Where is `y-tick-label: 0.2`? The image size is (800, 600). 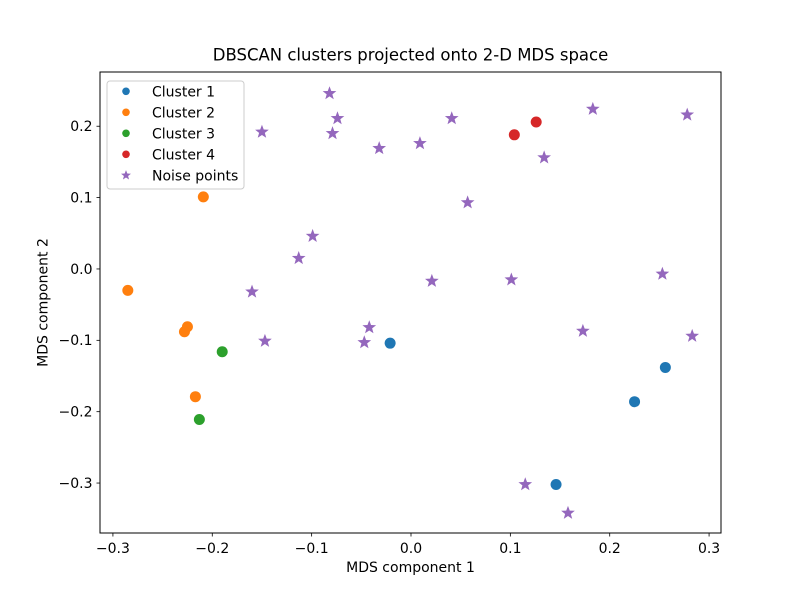
y-tick-label: 0.2 is located at coordinates (81, 127).